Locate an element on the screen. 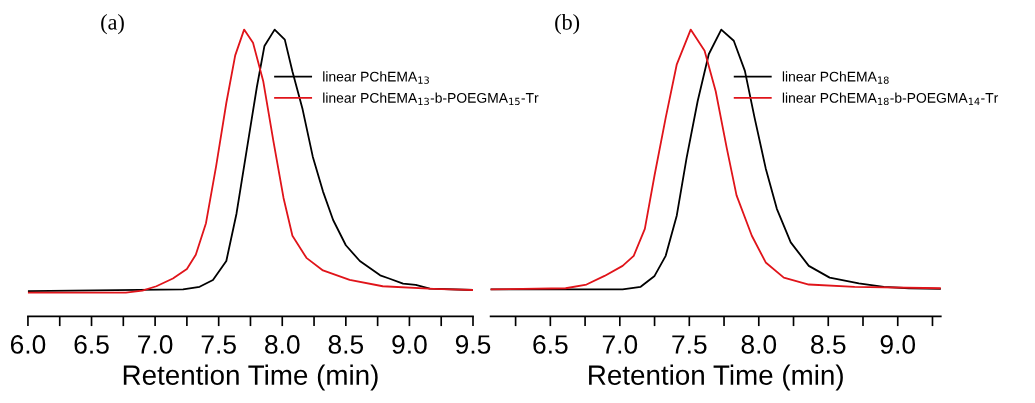 This screenshot has height=403, width=1035. x-tick-label: 9.5 is located at coordinates (473, 344).